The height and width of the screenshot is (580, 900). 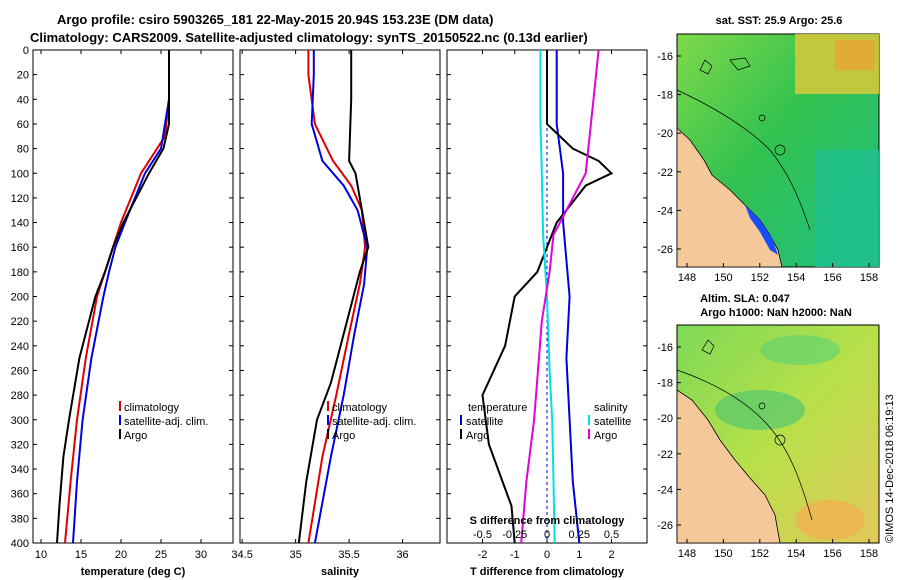 What do you see at coordinates (23, 76) in the screenshot?
I see `depth-tick-label: 20` at bounding box center [23, 76].